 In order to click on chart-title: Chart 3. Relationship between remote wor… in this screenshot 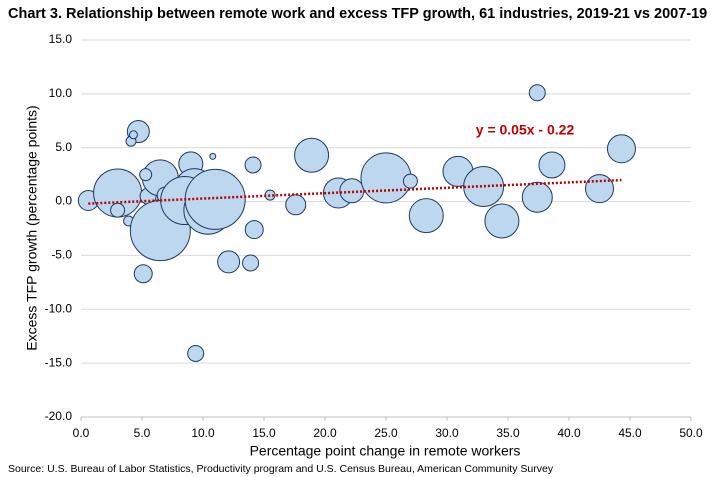, I will do `click(357, 14)`.